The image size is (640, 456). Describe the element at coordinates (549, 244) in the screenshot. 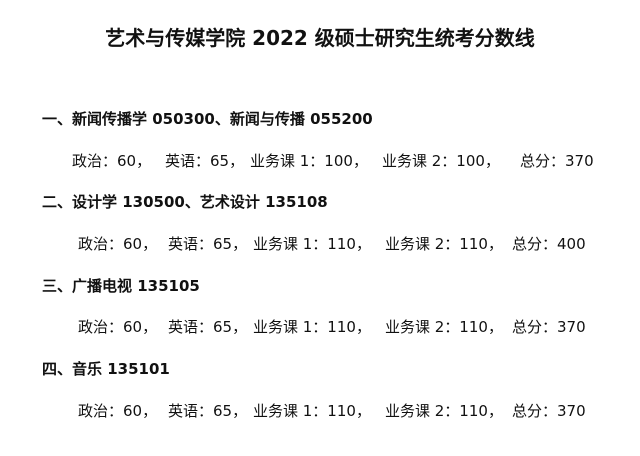

I see `score-item: 总分：400` at that location.